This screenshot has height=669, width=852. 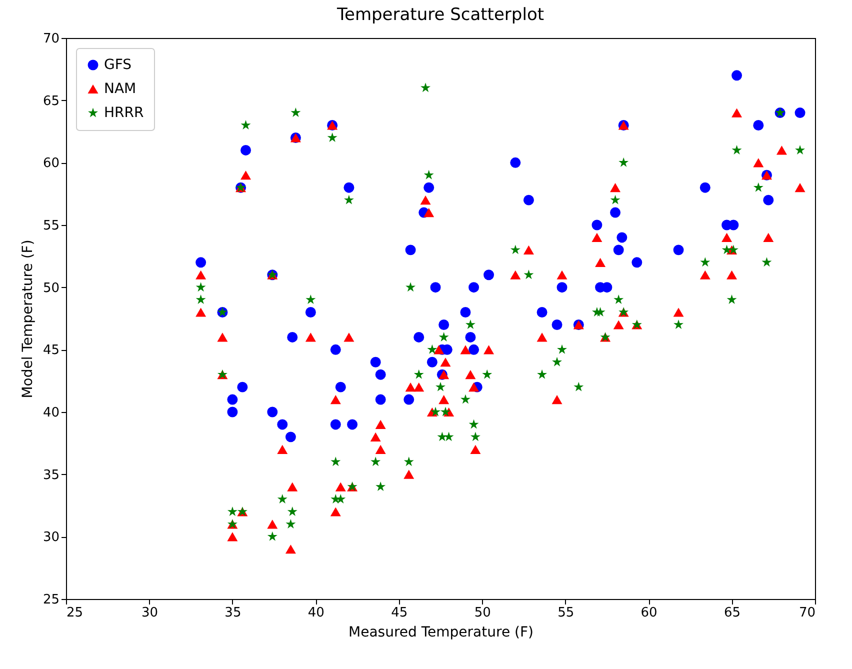 What do you see at coordinates (51, 413) in the screenshot?
I see `y-tick-label: 40` at bounding box center [51, 413].